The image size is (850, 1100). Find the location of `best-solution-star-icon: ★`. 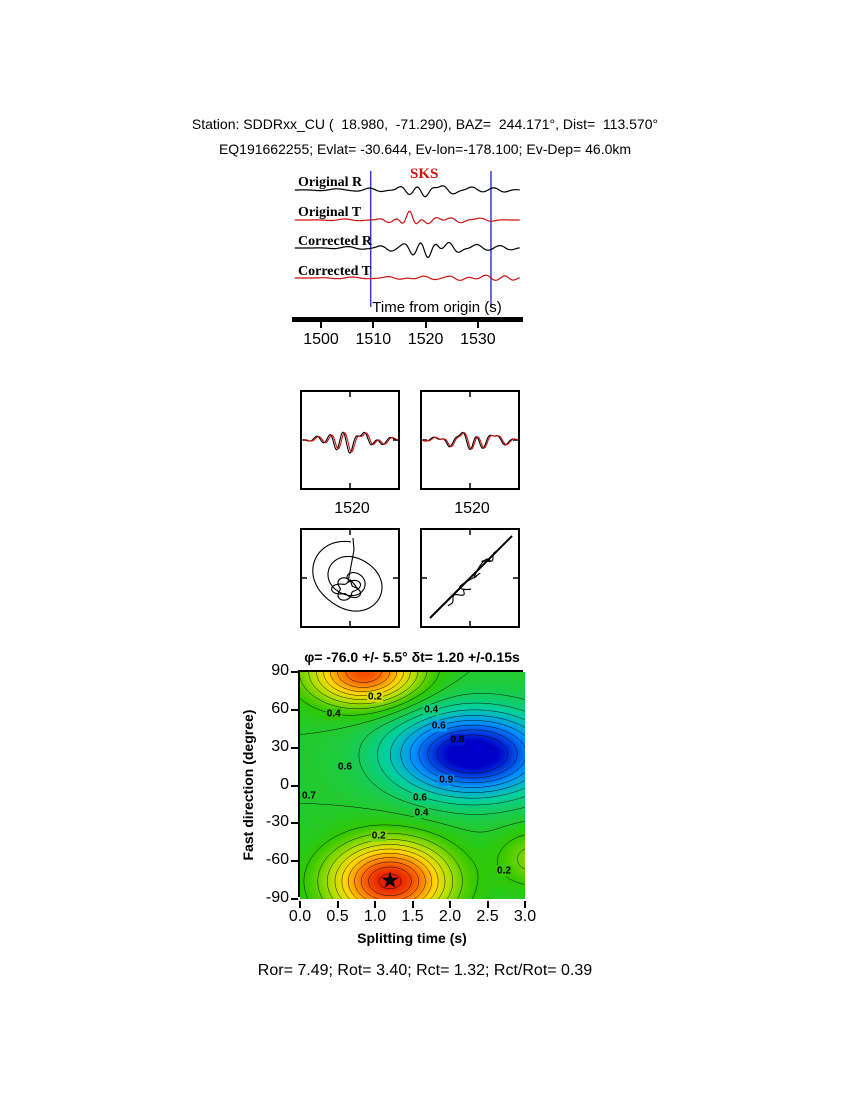

best-solution-star-icon: ★ is located at coordinates (390, 880).